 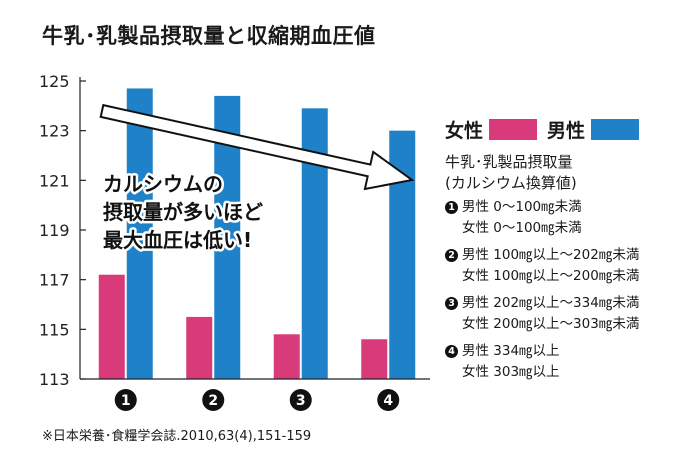 I want to click on group-3: 3 男性 202㎎以上～334㎎未満 女性 200㎎以上～303㎎未満, so click(x=571, y=314).